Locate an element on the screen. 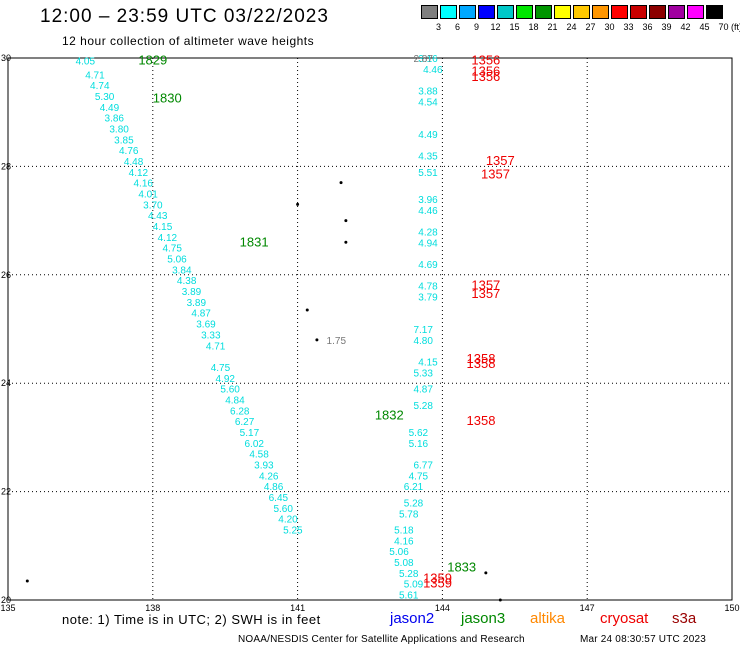 This screenshot has width=740, height=650. time-label: 1833 is located at coordinates (461, 566).